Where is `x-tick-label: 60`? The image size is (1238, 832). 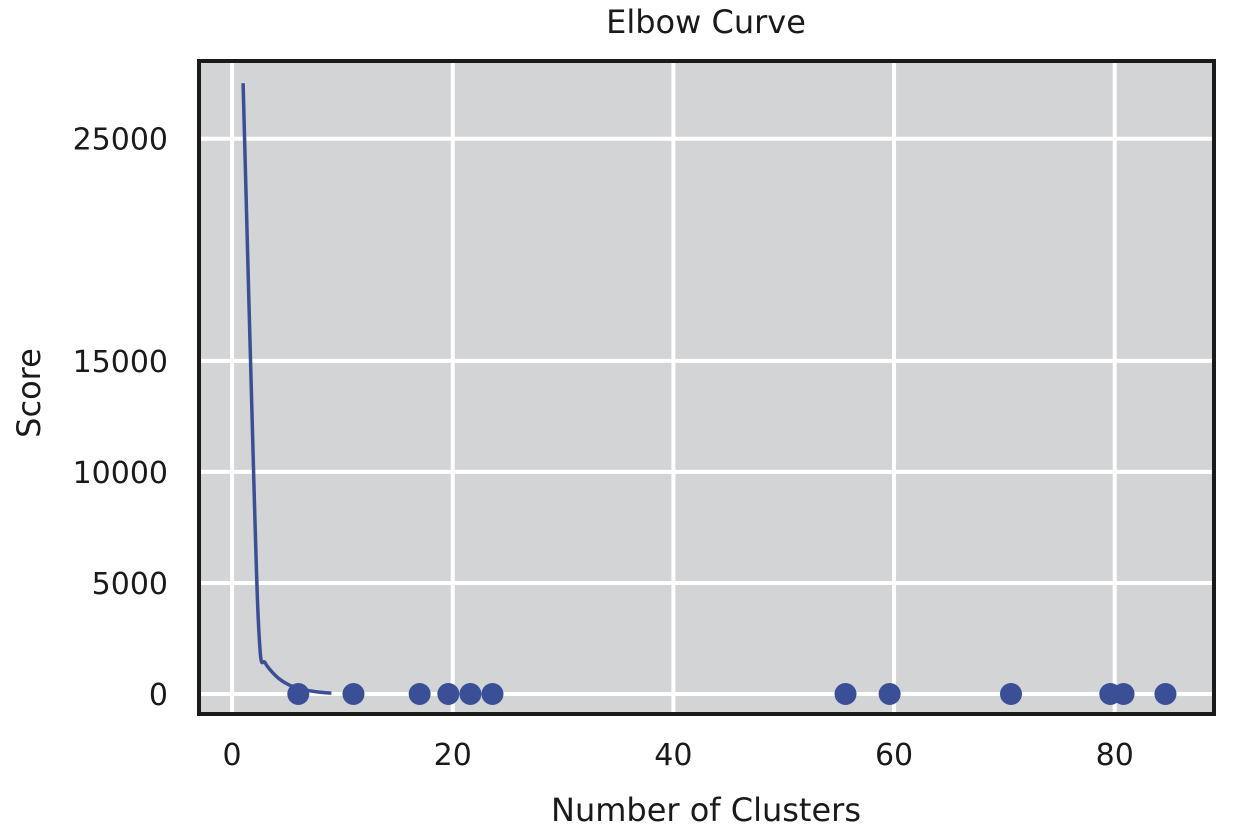
x-tick-label: 60 is located at coordinates (894, 755).